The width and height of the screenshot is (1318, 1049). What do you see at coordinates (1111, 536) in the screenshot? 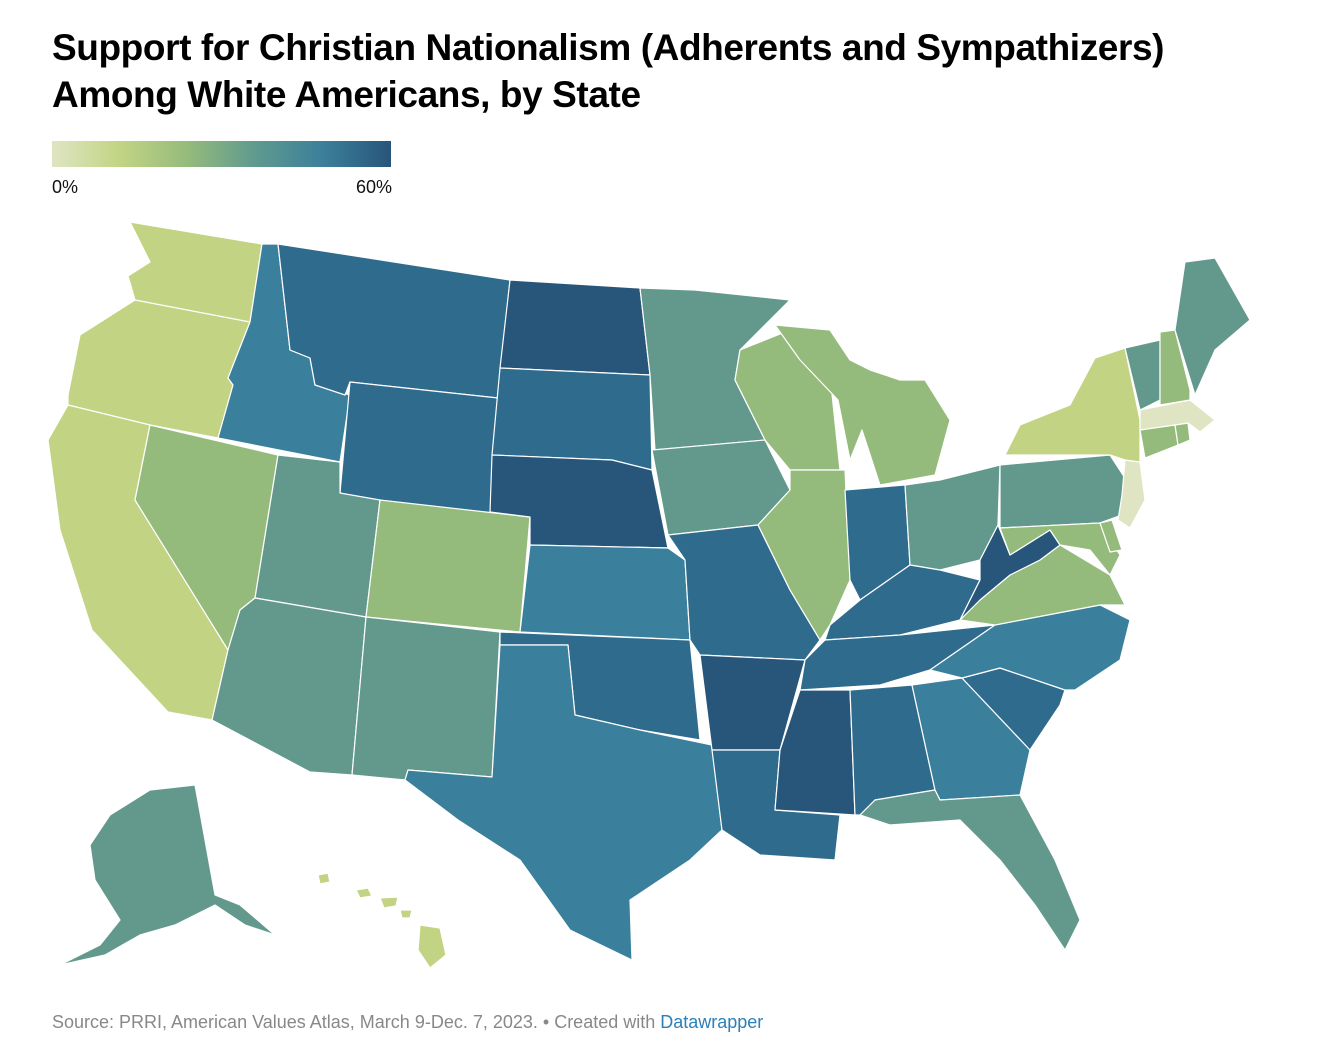
I see `state-delaware` at bounding box center [1111, 536].